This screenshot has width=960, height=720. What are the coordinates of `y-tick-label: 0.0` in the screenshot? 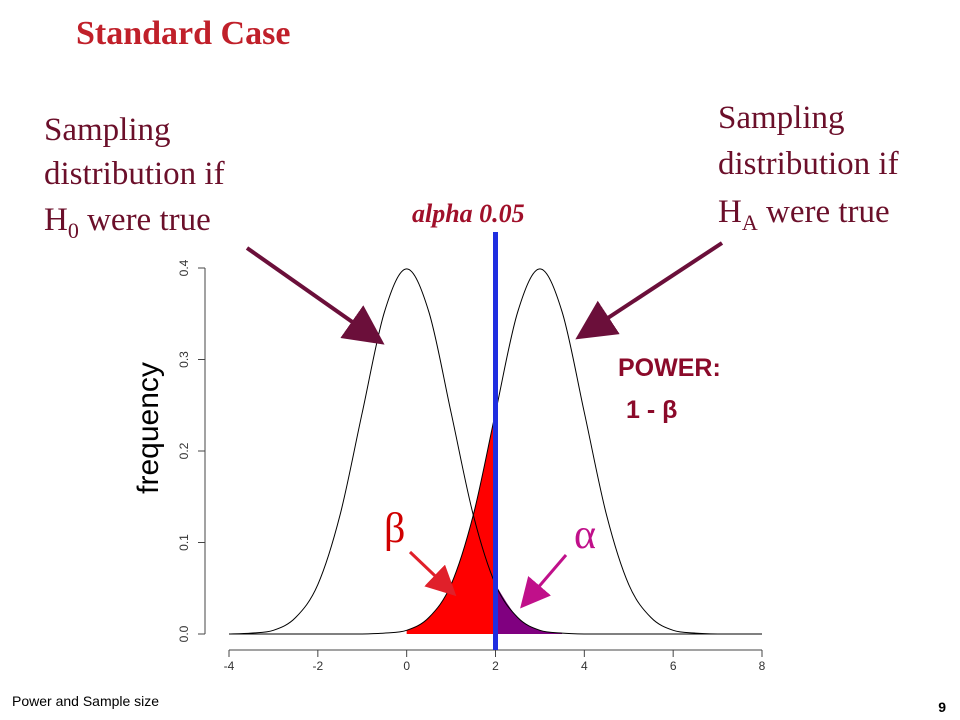 It's located at (184, 633).